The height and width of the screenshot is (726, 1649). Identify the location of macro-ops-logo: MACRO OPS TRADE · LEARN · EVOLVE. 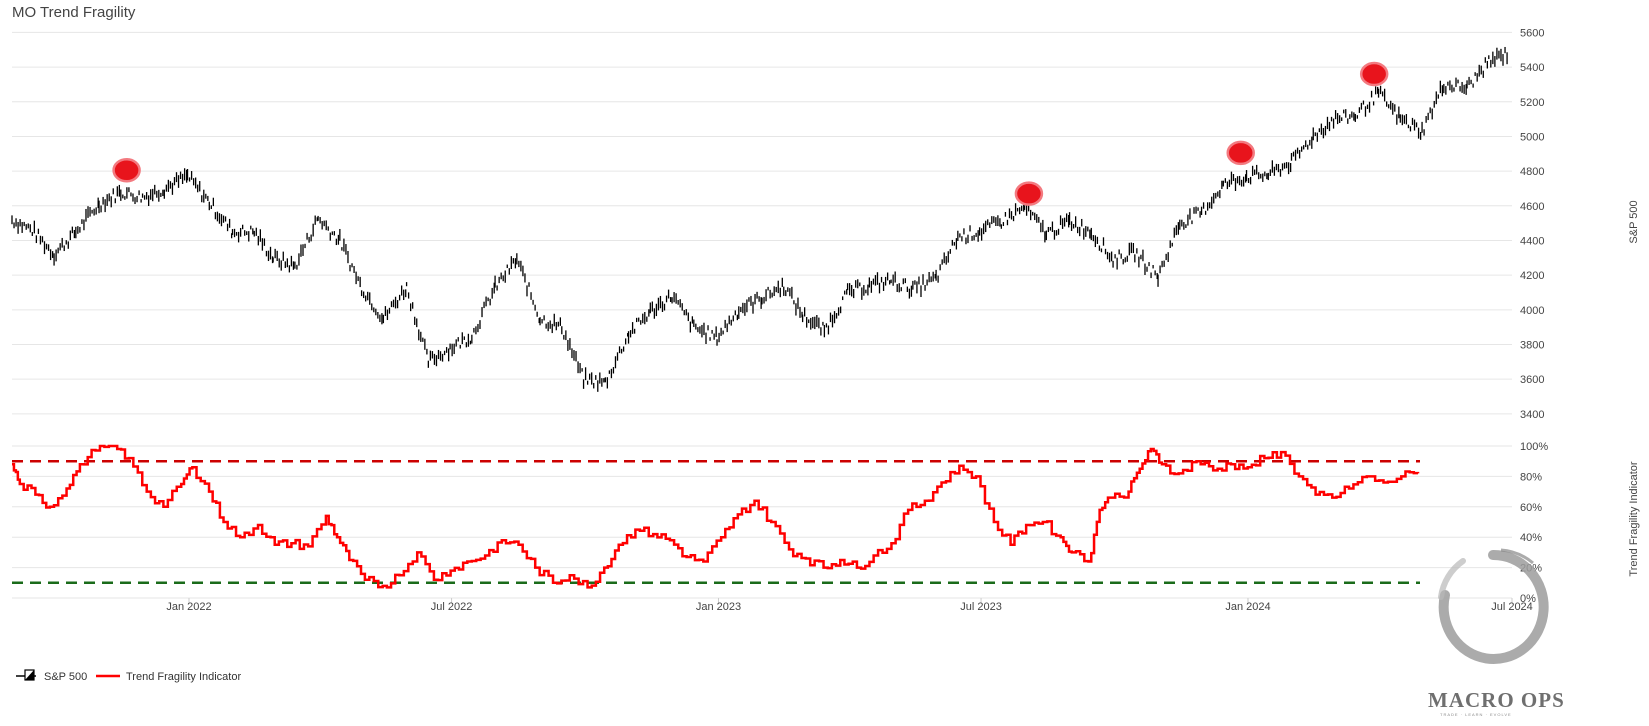
(1496, 632).